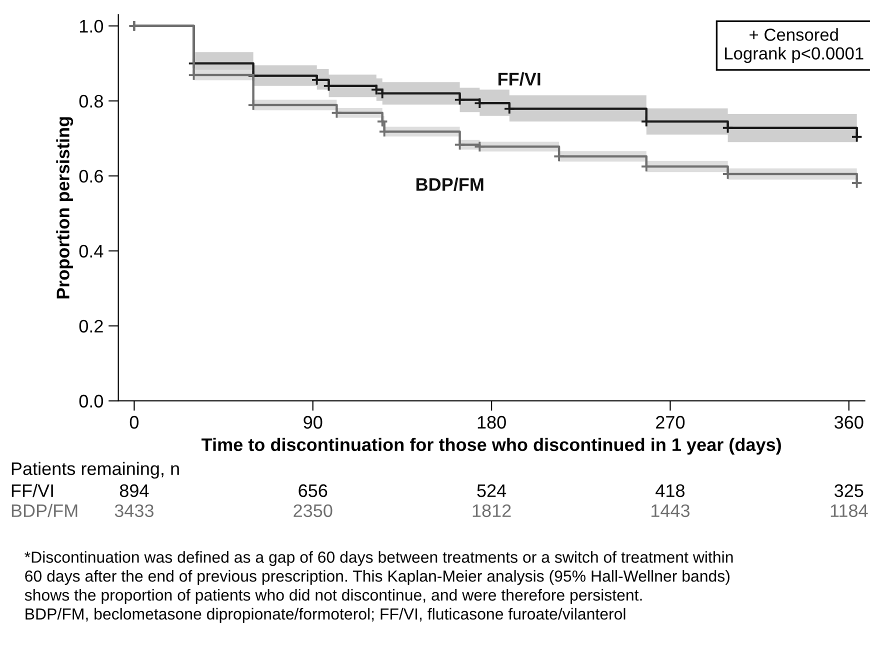 This screenshot has width=870, height=667. What do you see at coordinates (91, 101) in the screenshot?
I see `y-tick-label: 0.8` at bounding box center [91, 101].